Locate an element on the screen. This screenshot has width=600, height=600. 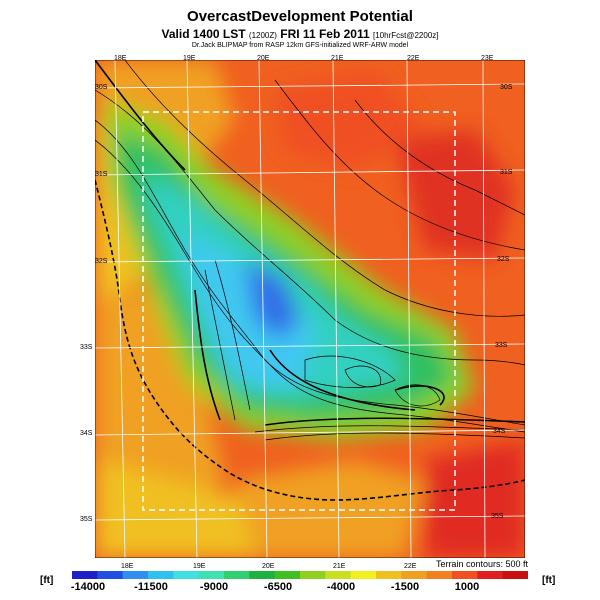
lon-label-top: 23E is located at coordinates (487, 58).